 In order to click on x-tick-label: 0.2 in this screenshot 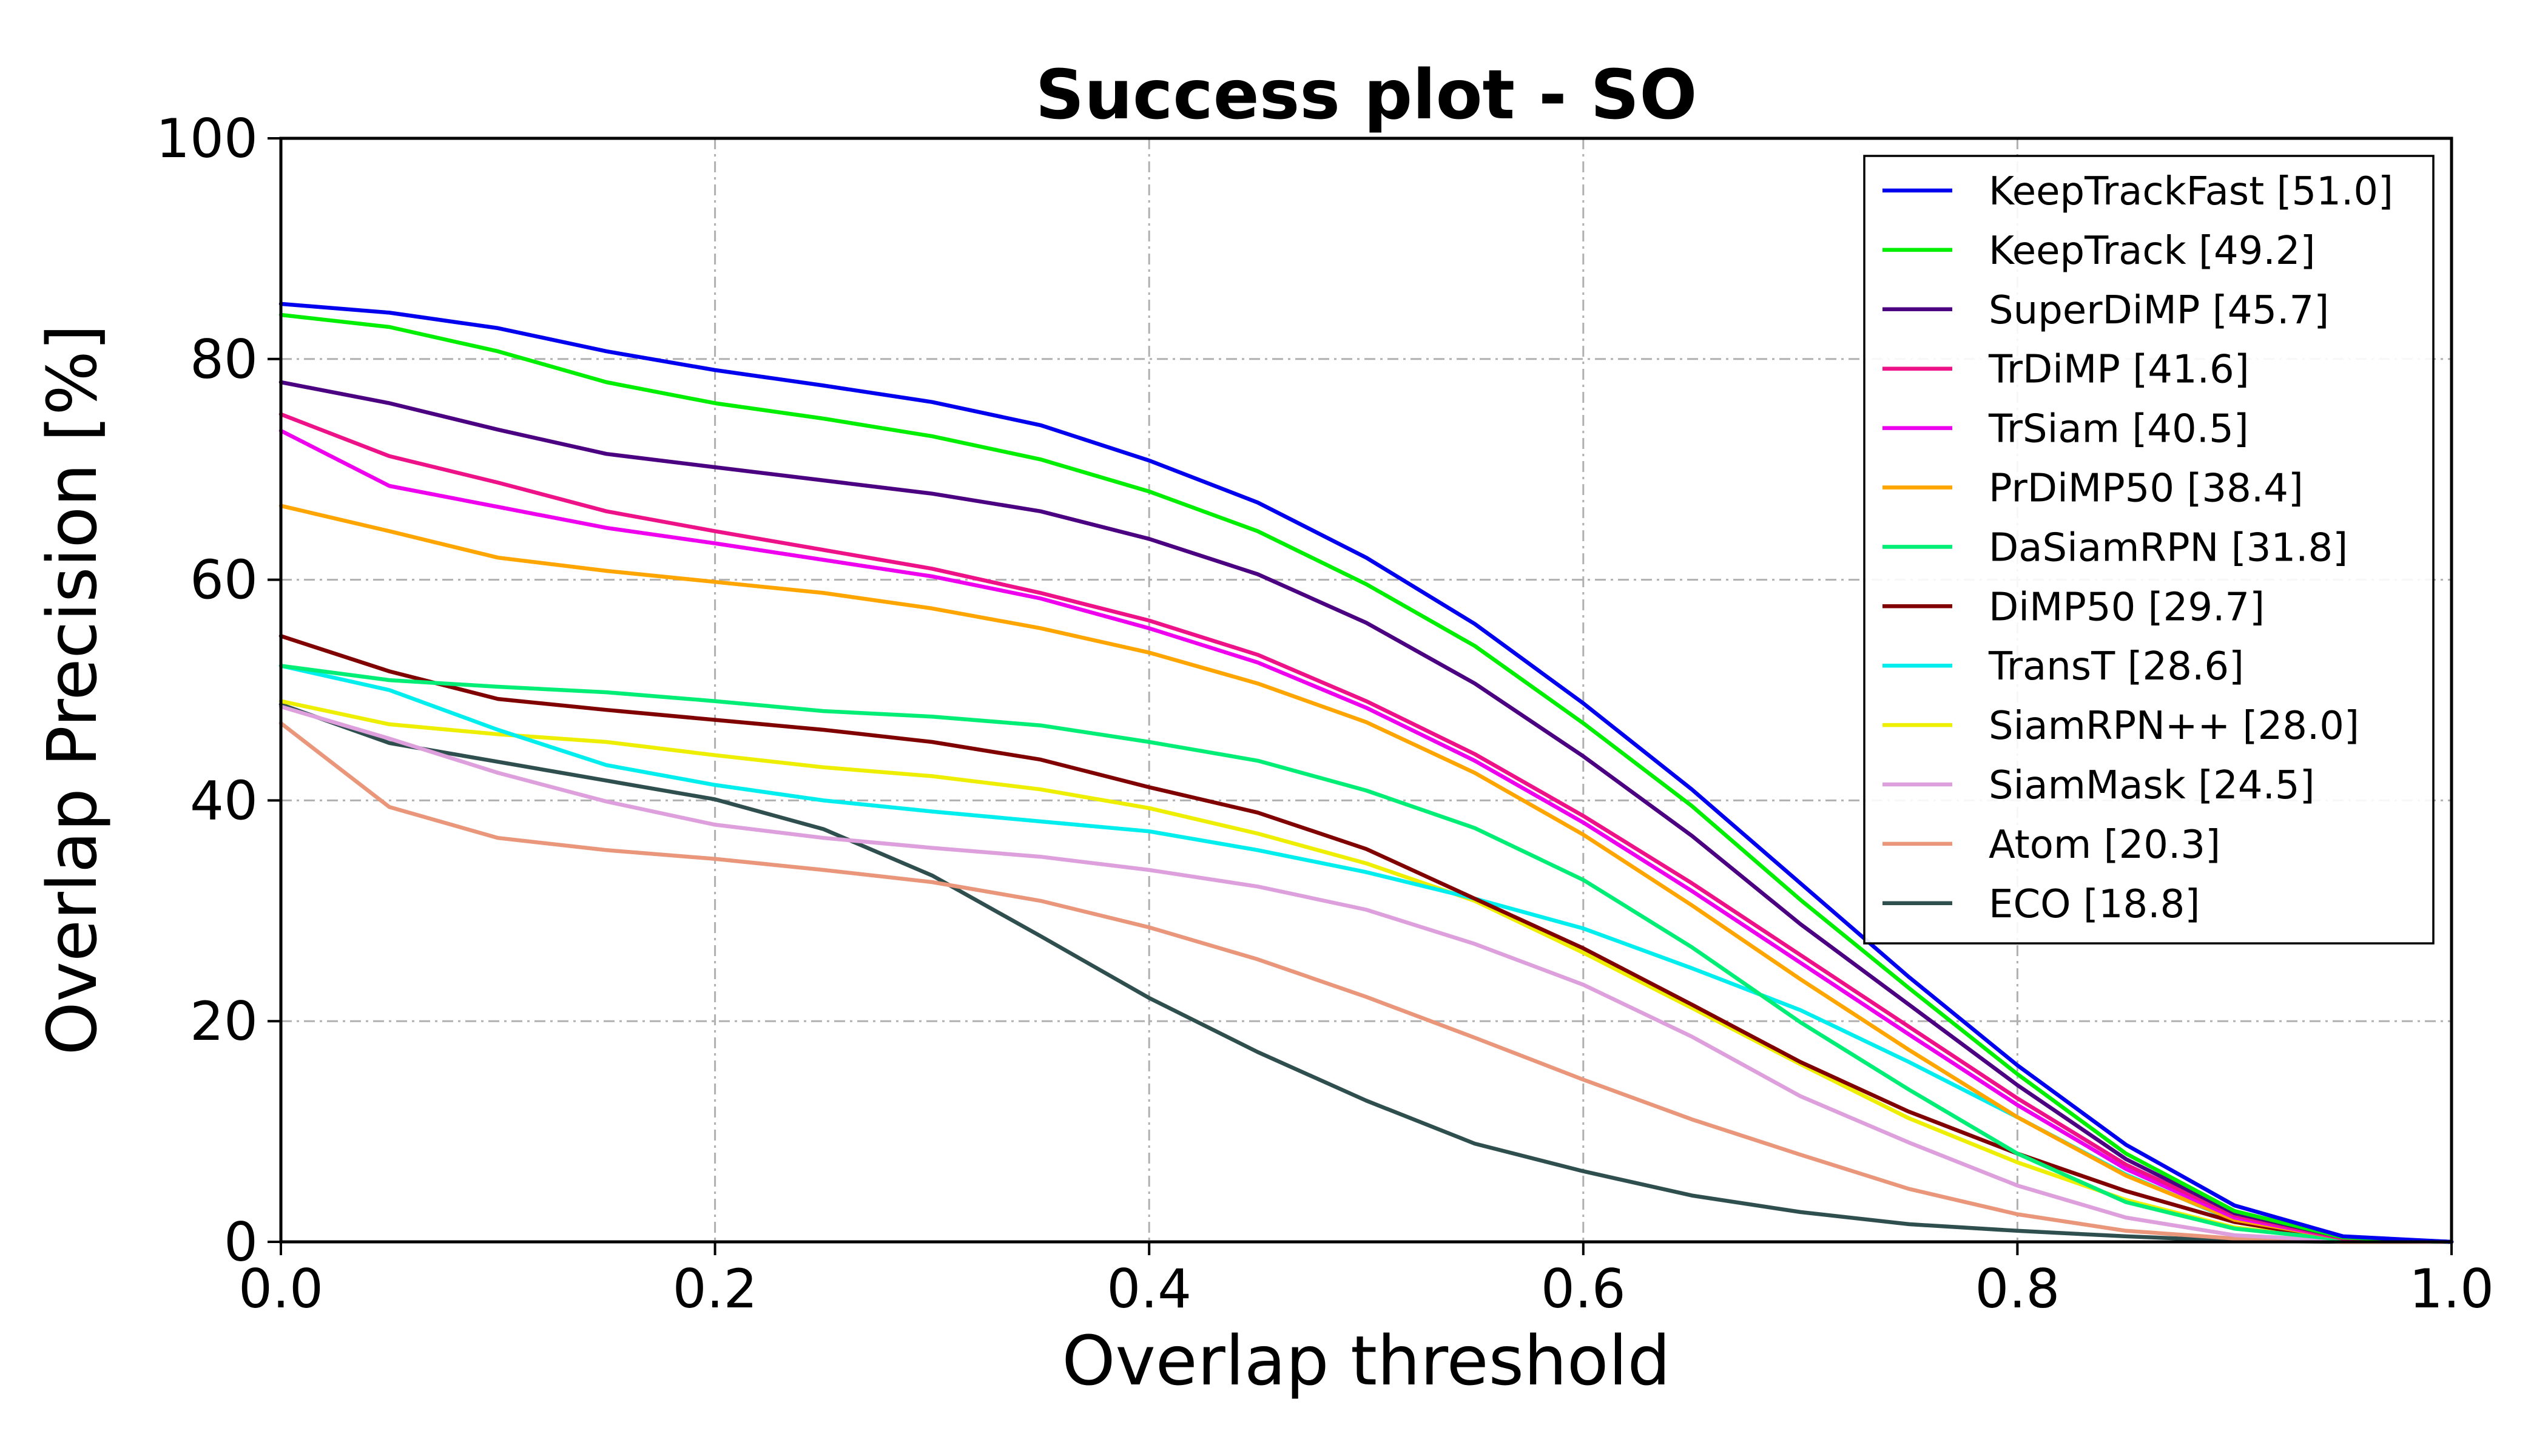, I will do `click(715, 1289)`.